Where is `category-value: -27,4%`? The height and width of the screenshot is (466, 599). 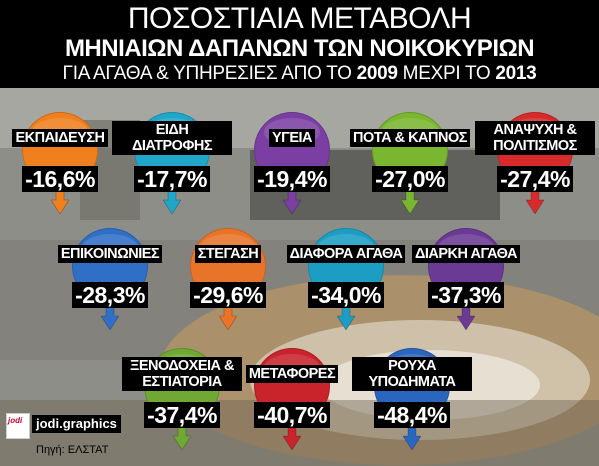
category-value: -27,4% is located at coordinates (535, 179).